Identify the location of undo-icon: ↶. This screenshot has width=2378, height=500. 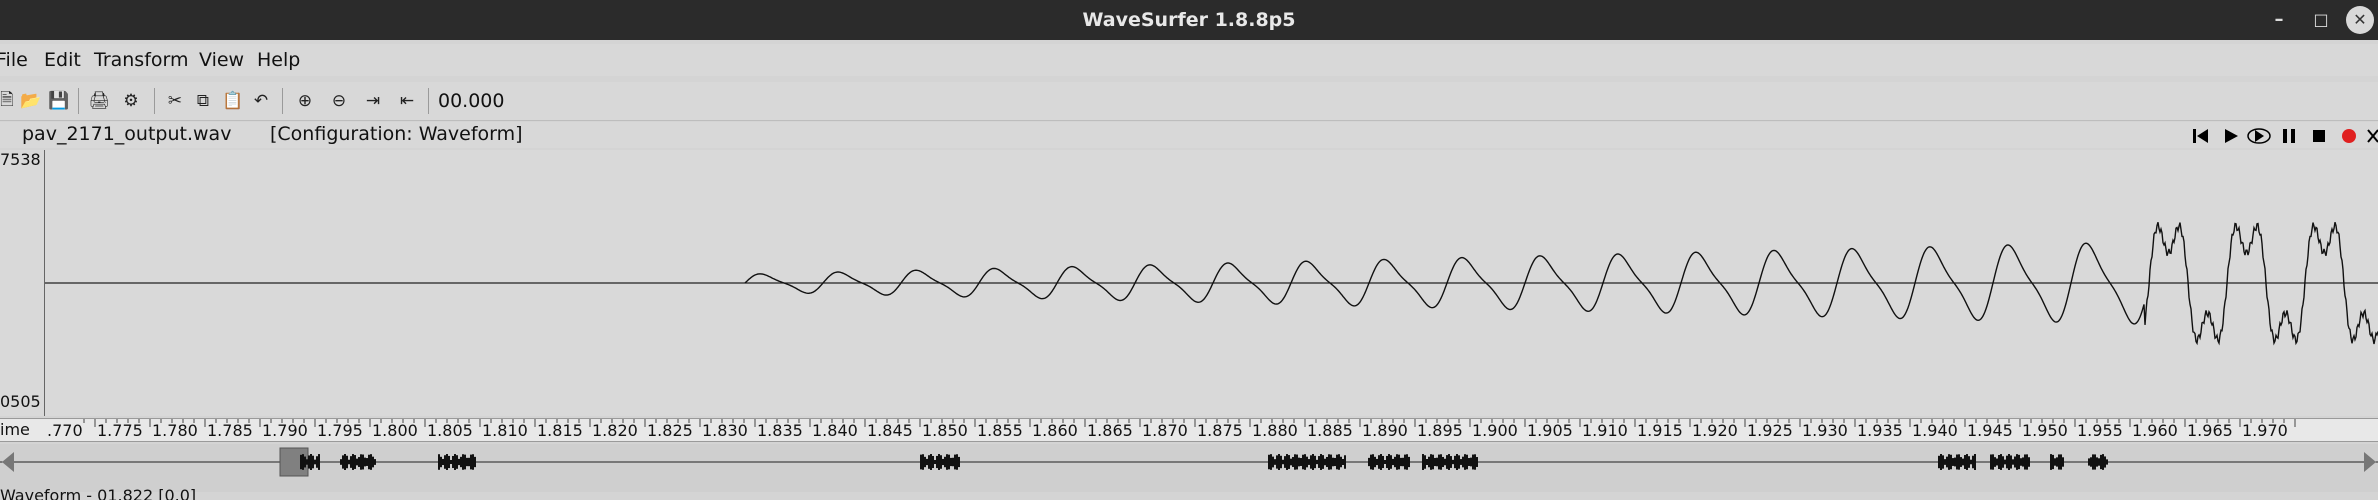
(261, 101).